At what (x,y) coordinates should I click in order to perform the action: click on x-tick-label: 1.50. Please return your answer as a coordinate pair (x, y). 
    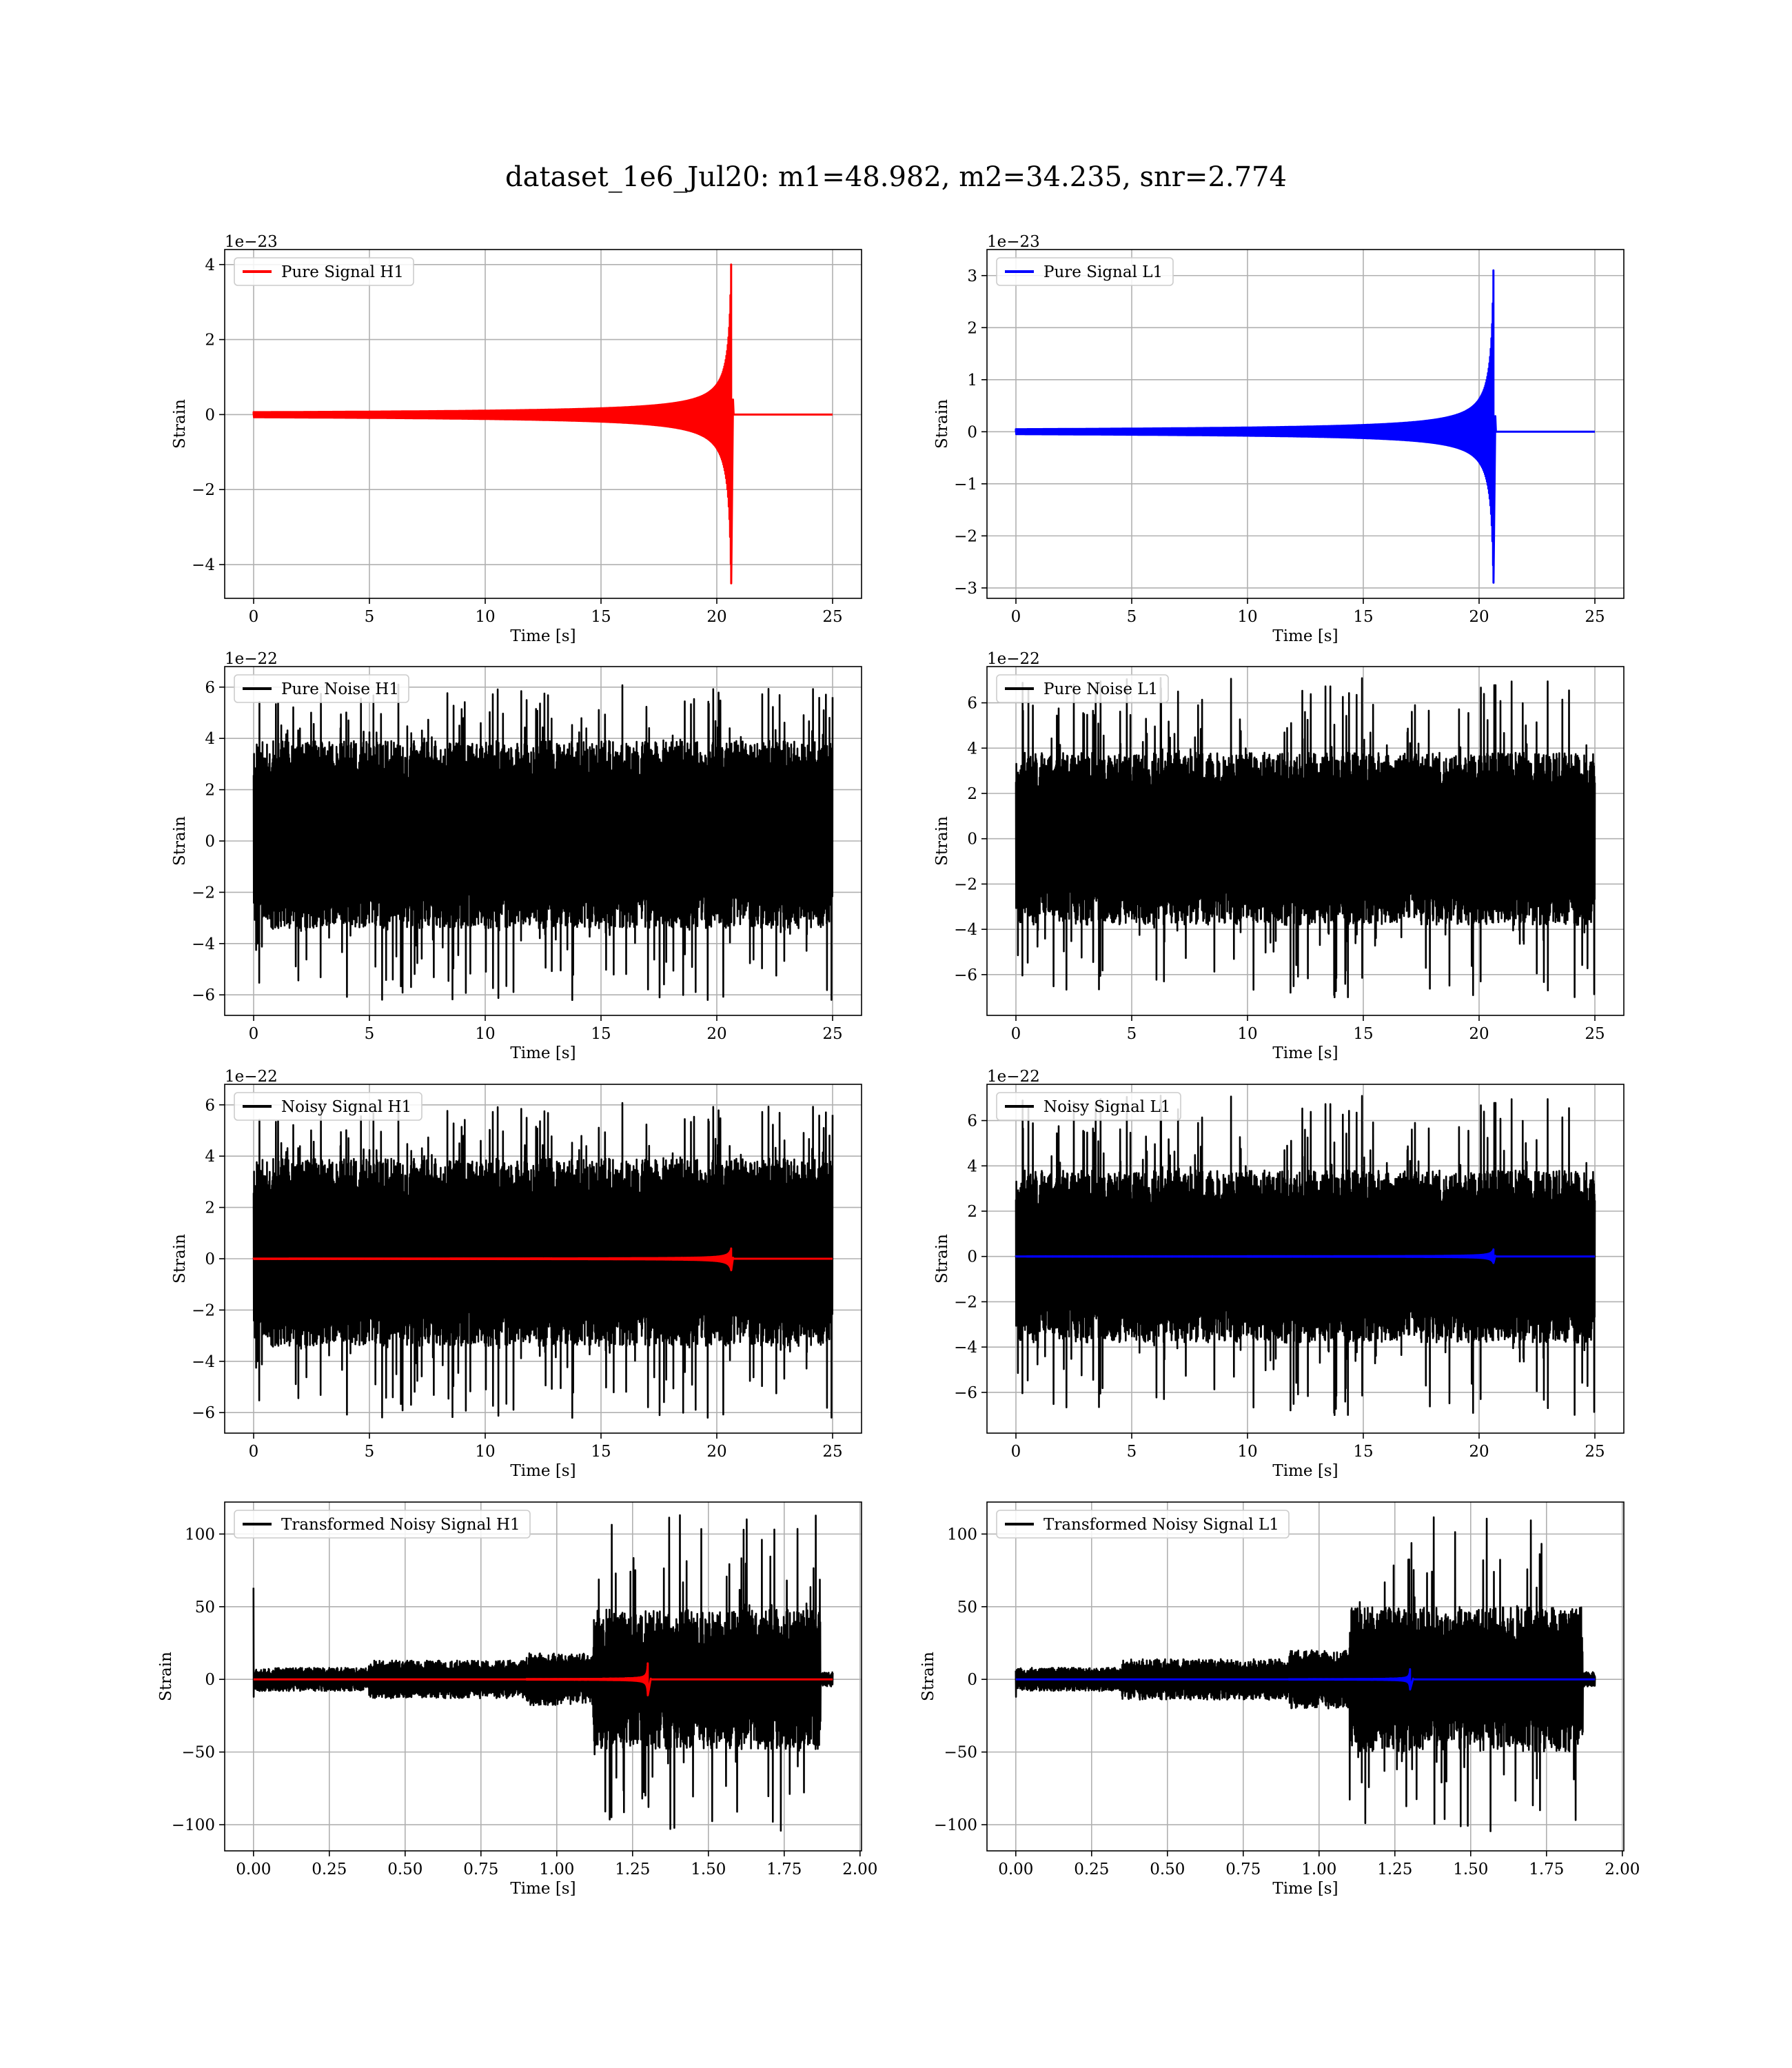
    Looking at the image, I should click on (1470, 1869).